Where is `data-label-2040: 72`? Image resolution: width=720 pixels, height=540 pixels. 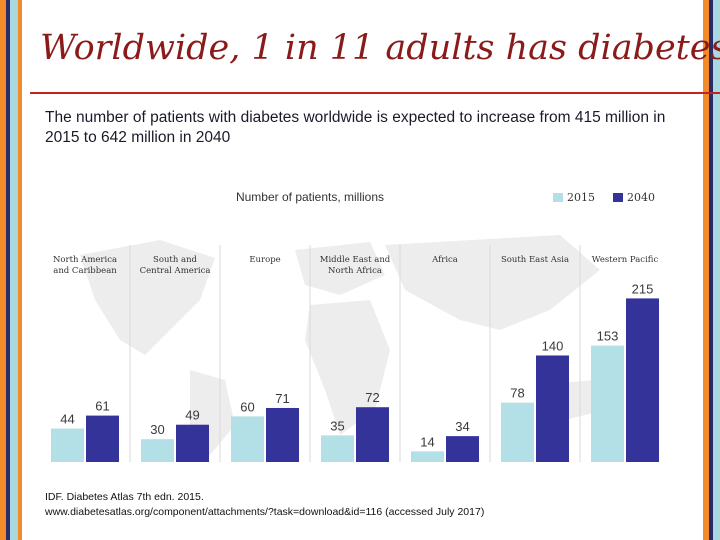
data-label-2040: 72 is located at coordinates (372, 397).